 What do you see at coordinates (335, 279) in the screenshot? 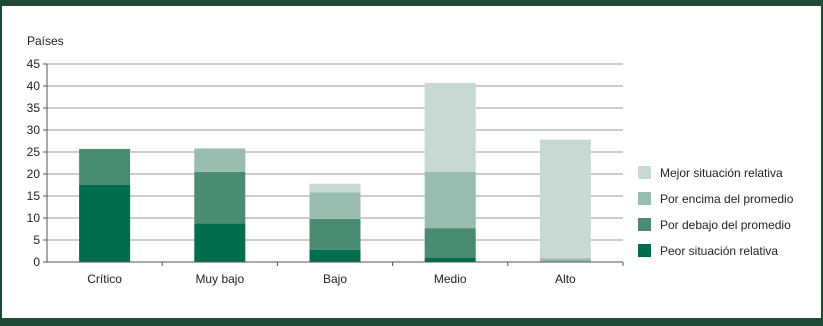
I see `x-tick-label: Bajo` at bounding box center [335, 279].